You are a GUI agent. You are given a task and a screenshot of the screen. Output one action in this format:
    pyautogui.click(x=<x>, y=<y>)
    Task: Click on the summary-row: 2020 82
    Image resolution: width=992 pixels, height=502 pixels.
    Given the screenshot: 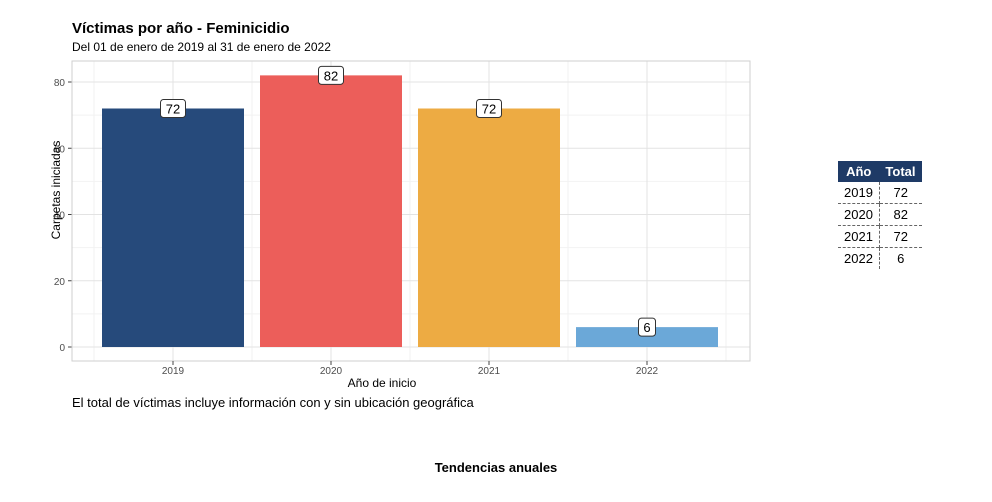 What is the action you would take?
    pyautogui.click(x=880, y=214)
    